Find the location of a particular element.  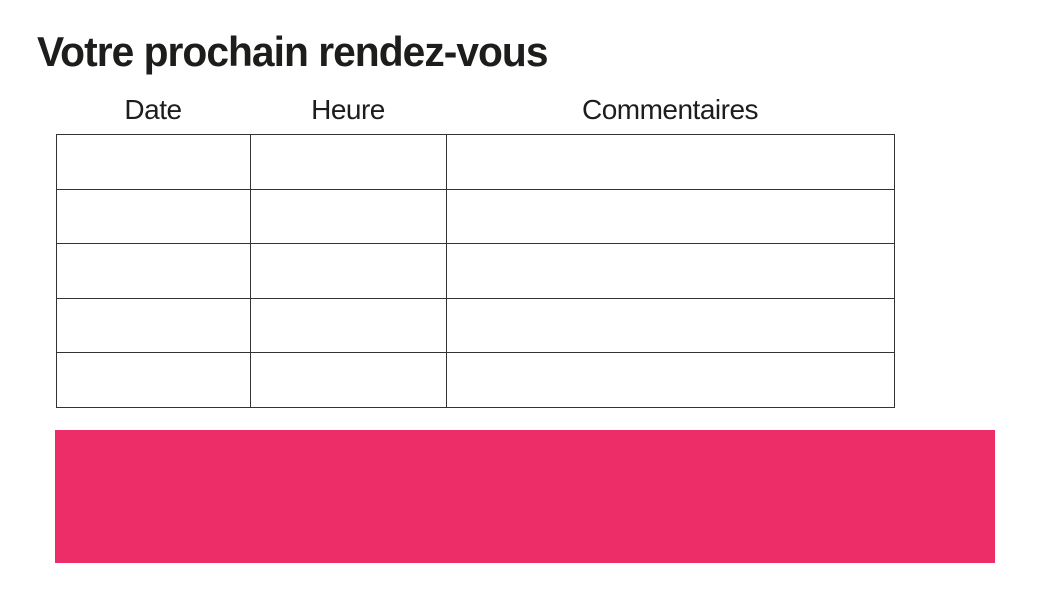

column-header-date: Date is located at coordinates (153, 109).